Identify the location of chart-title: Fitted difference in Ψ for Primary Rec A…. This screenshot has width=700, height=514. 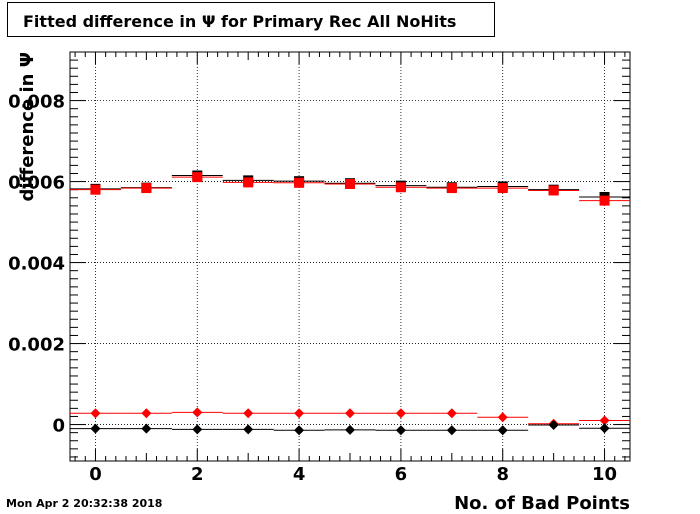
(240, 21).